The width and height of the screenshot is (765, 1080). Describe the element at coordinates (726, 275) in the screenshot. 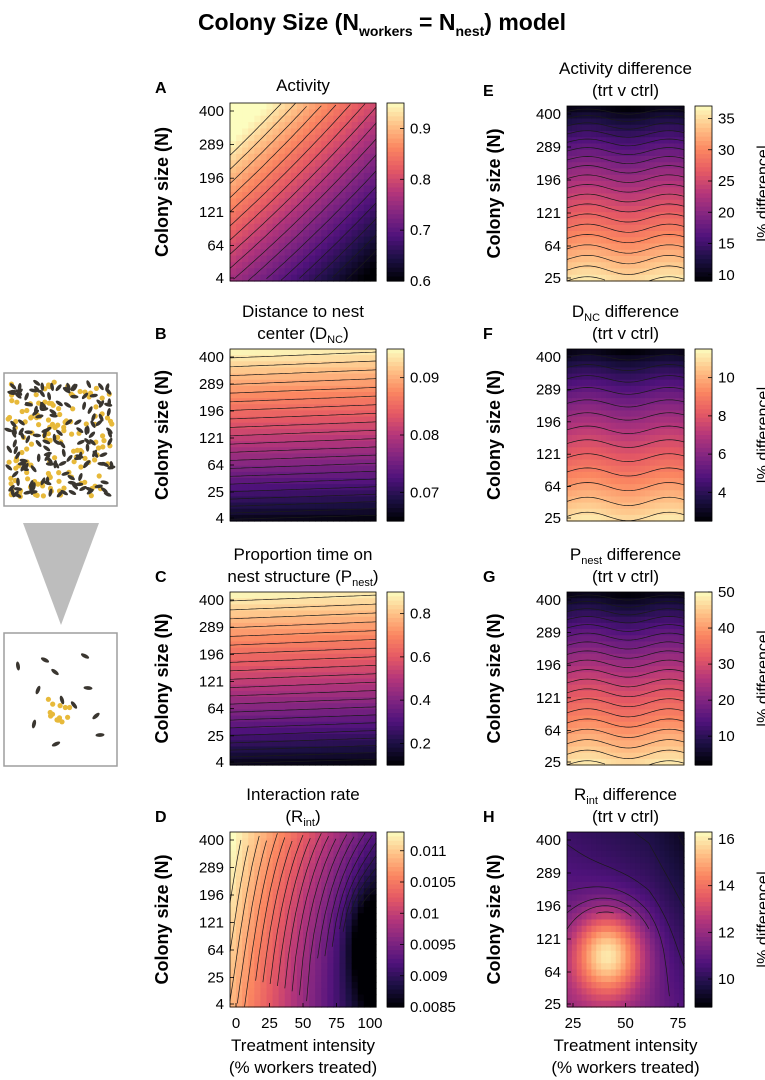

I see `colorbar-tick-label: 10` at that location.